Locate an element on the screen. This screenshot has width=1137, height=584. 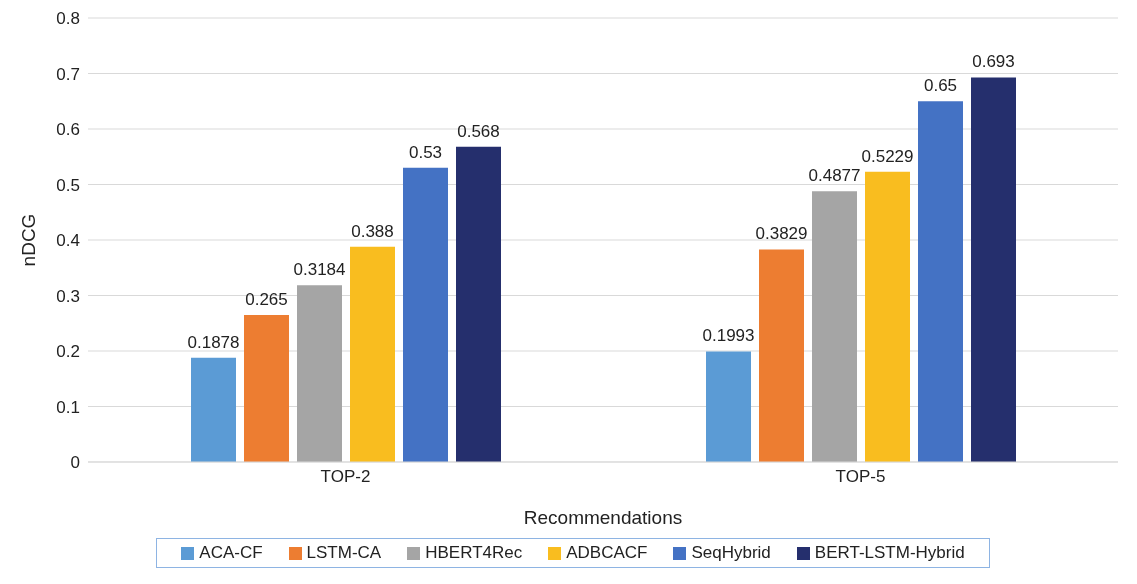
y-axis-title: nDCG is located at coordinates (28, 240).